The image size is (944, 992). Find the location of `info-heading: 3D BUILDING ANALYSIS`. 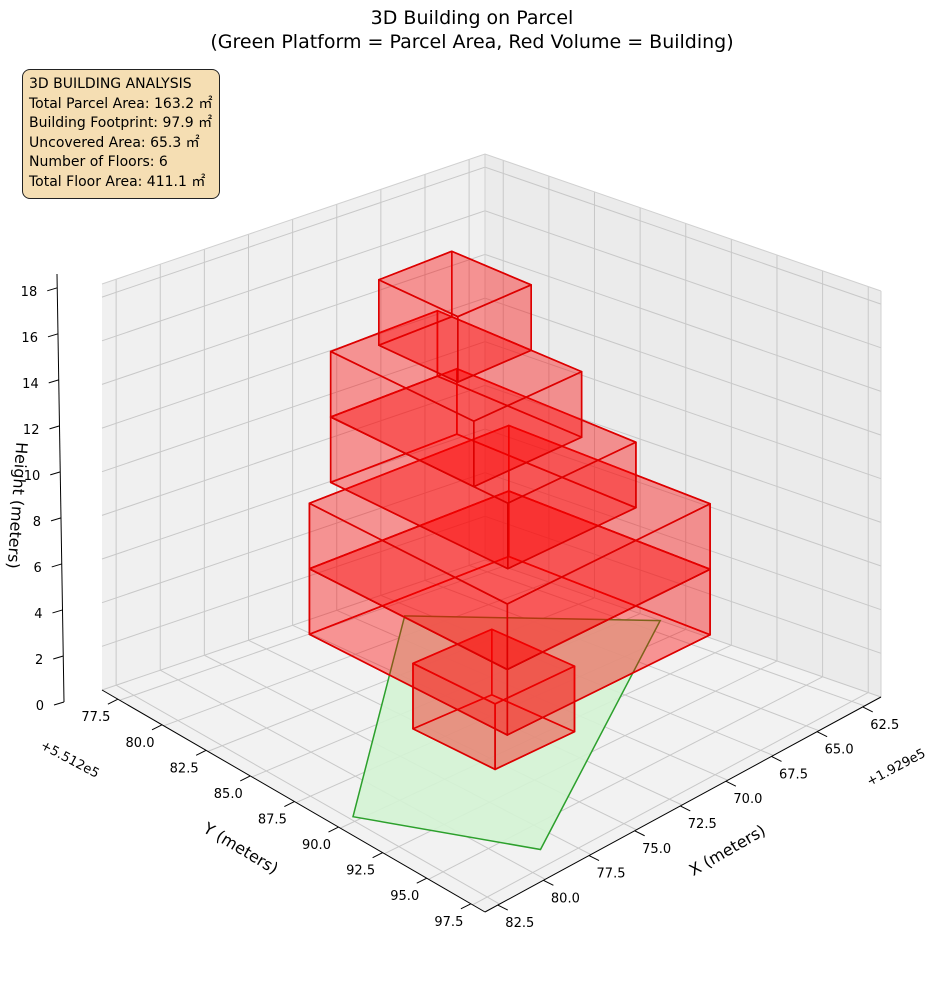

info-heading: 3D BUILDING ANALYSIS is located at coordinates (110, 84).